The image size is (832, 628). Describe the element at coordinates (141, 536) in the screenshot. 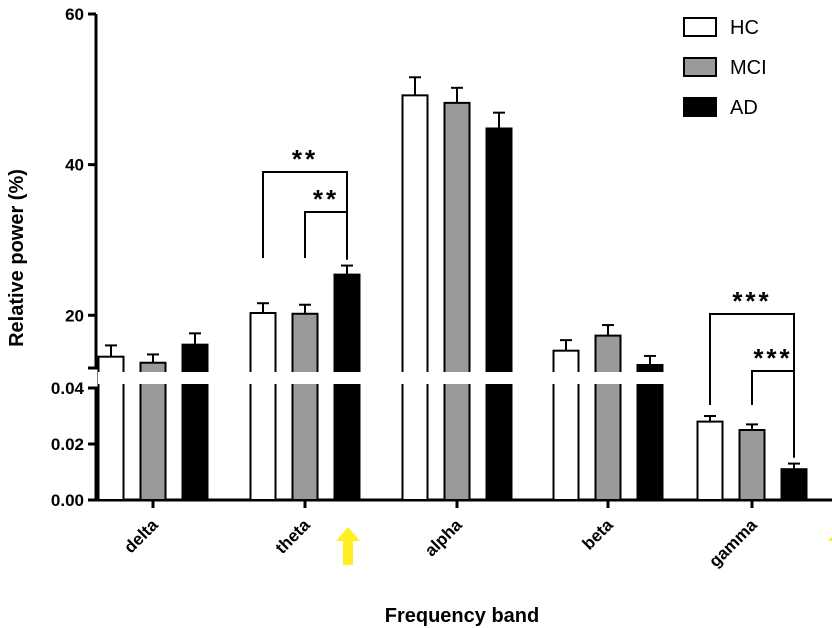

I see `x-tick-label-delta: delta` at that location.